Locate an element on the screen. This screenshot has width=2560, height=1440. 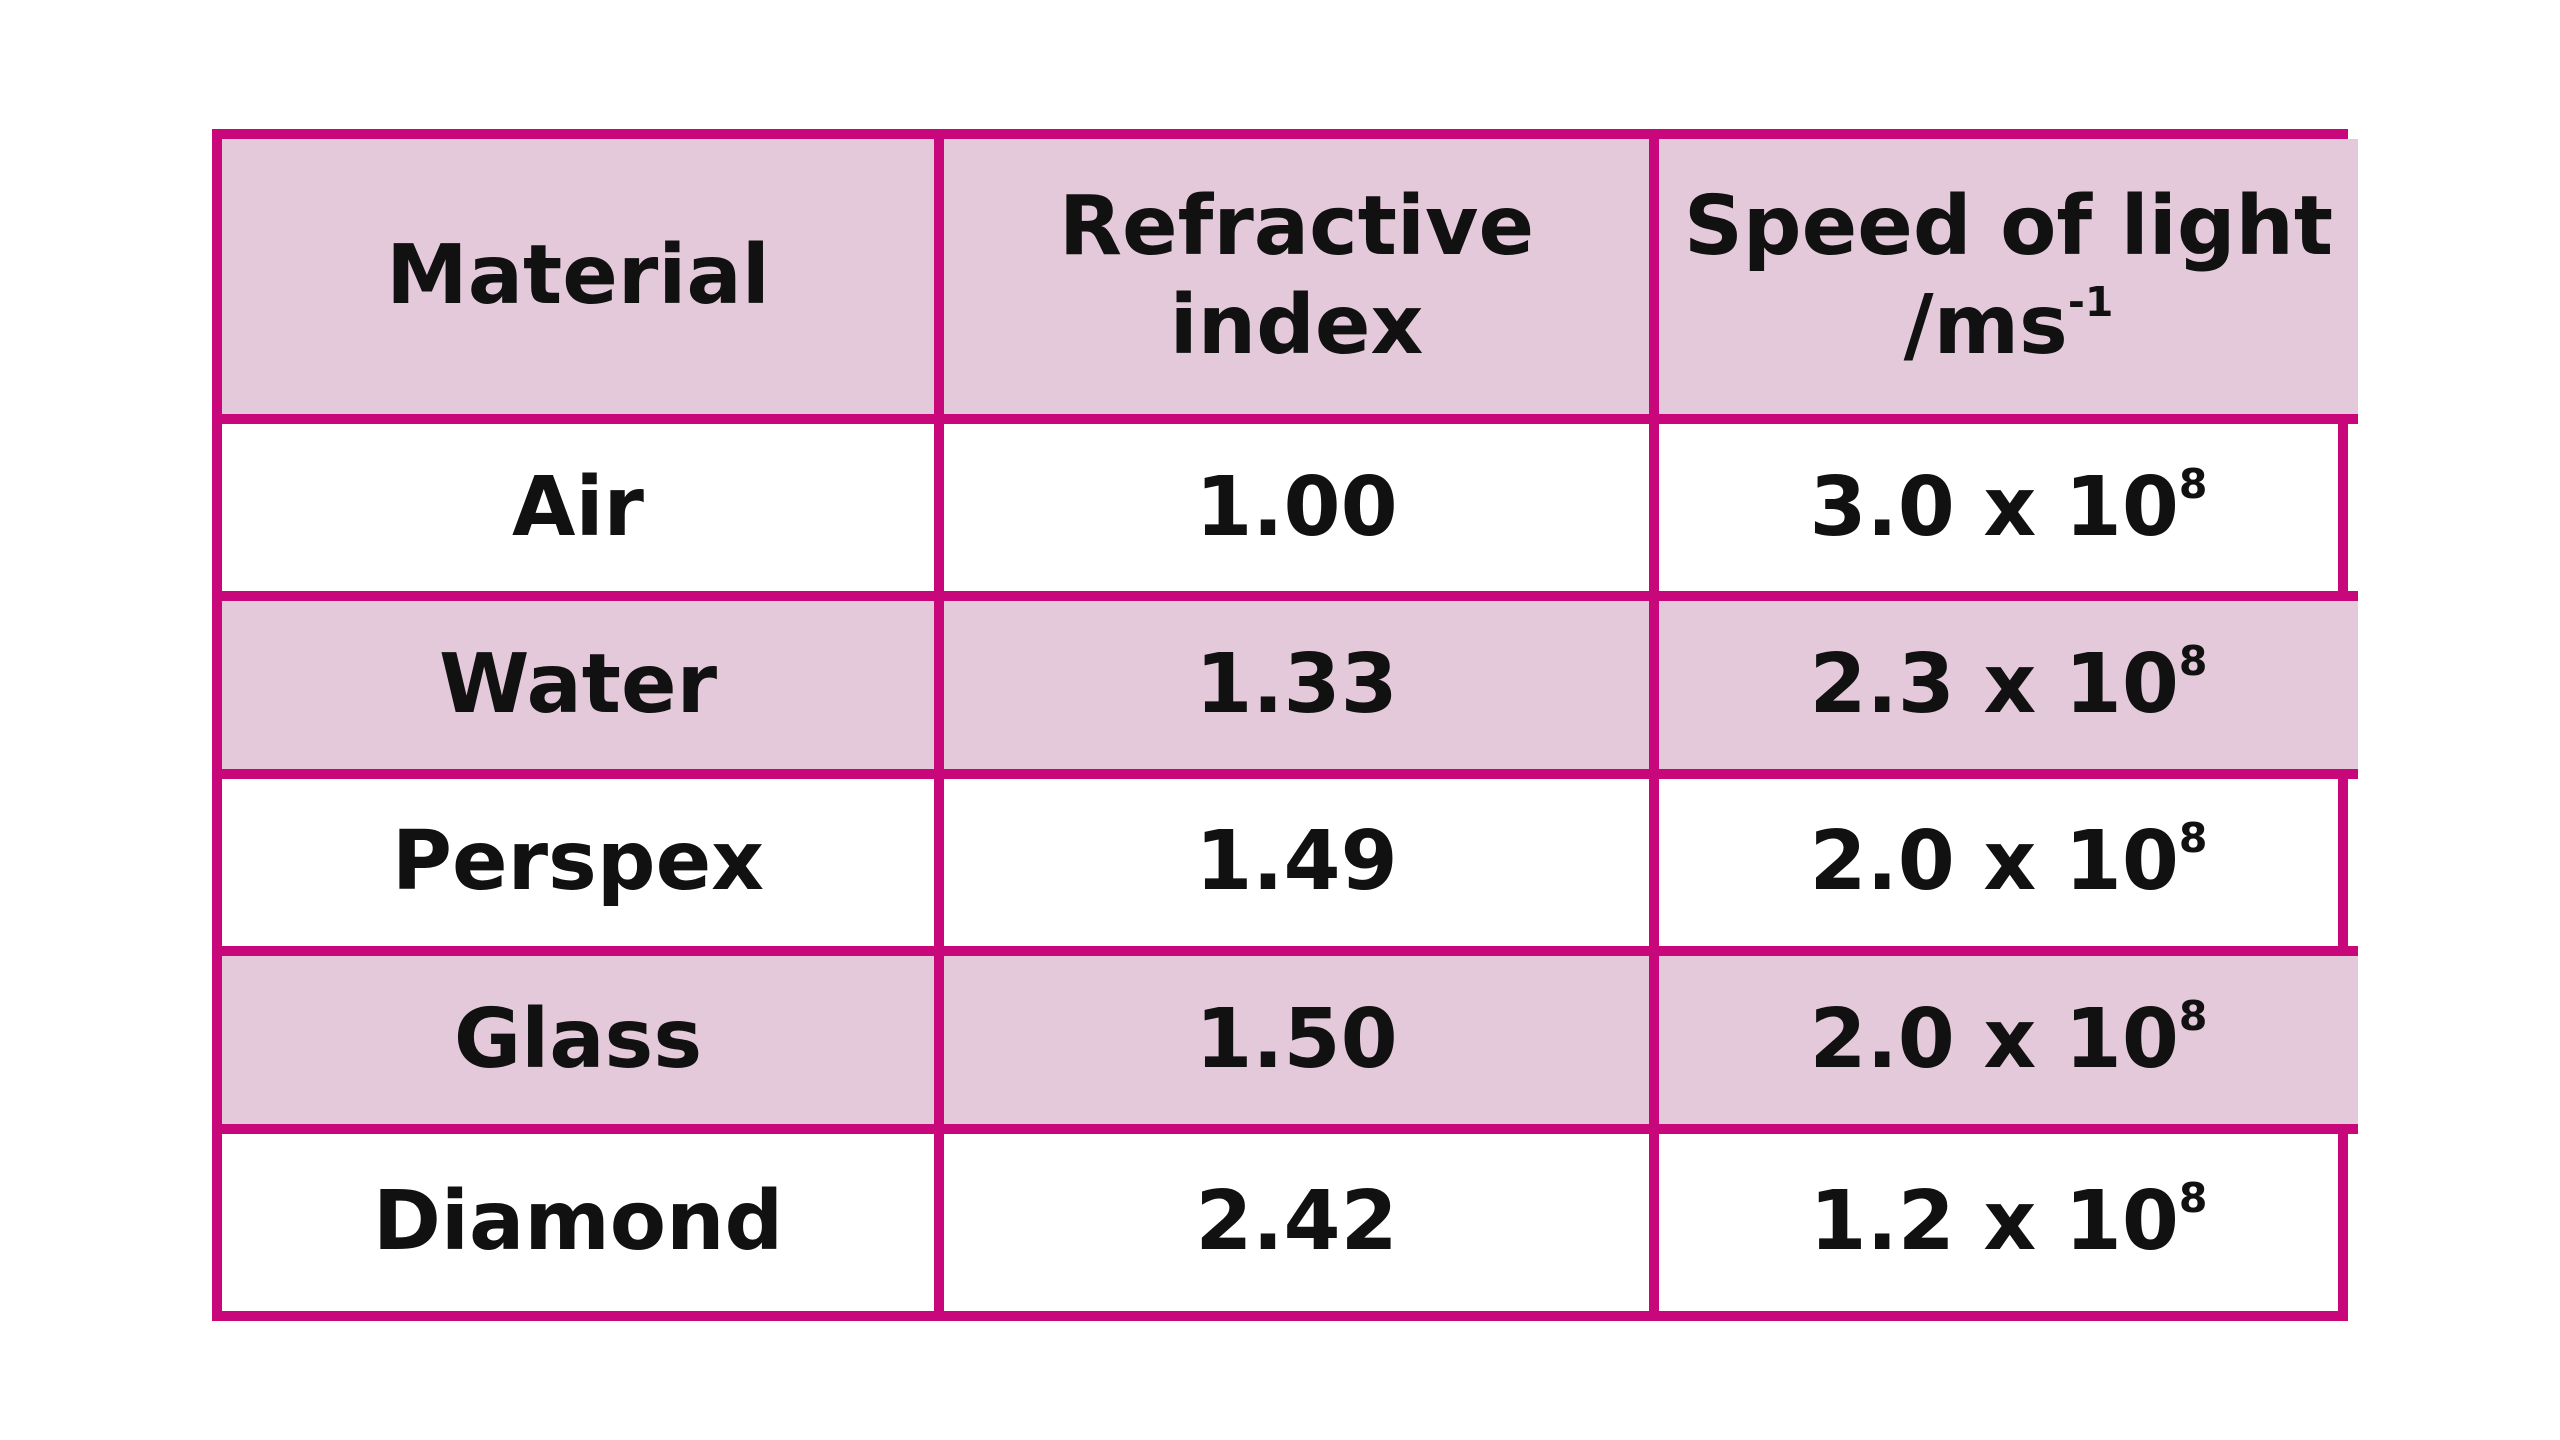
cell-text: Speed of light /ms-1 is located at coordinates (2008, 276).